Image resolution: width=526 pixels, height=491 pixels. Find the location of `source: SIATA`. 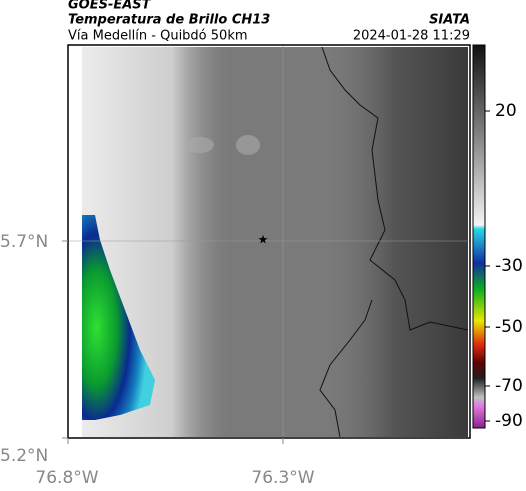

source: SIATA is located at coordinates (449, 20).